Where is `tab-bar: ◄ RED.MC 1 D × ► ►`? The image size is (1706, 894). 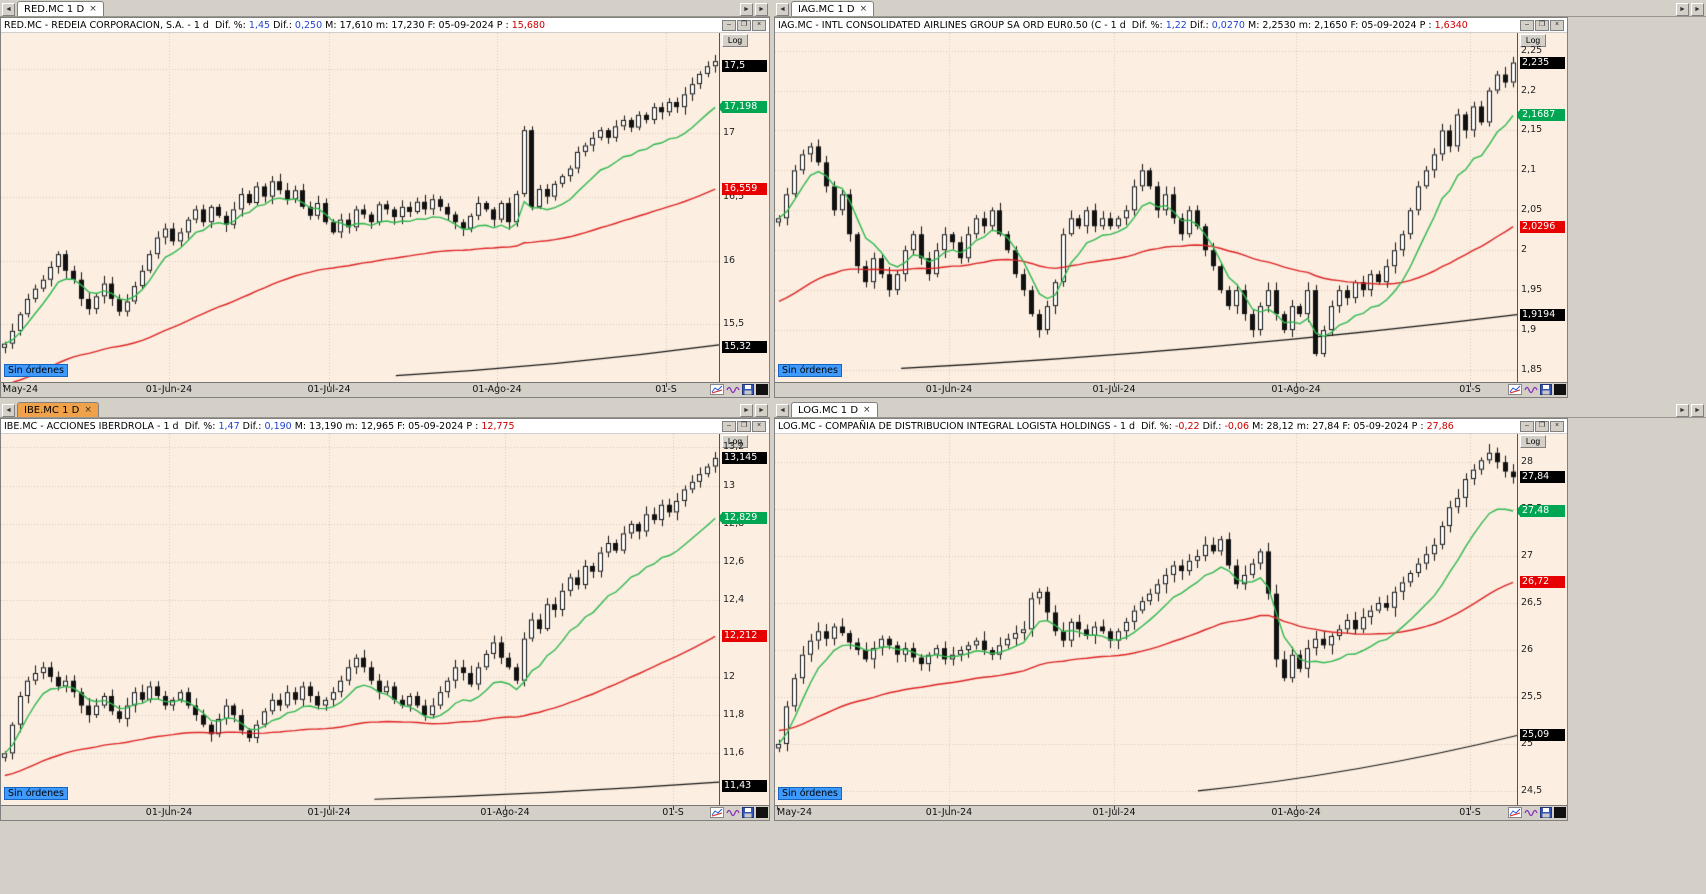 tab-bar: ◄ RED.MC 1 D × ► ► is located at coordinates (385, 8).